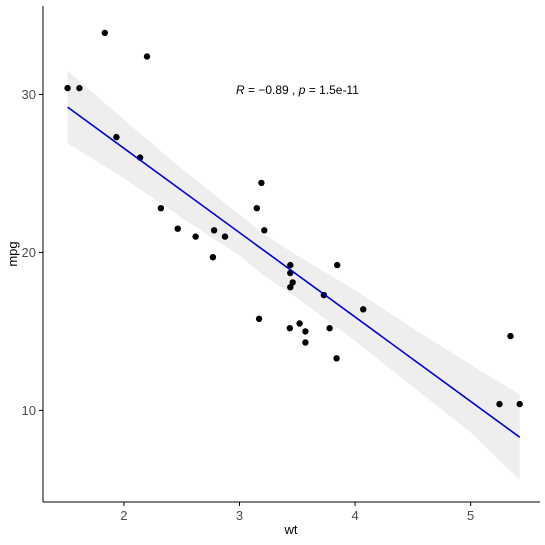 The height and width of the screenshot is (545, 545). I want to click on correlation-annotation: R = −0.89 , p = 1.5e-11, so click(297, 90).